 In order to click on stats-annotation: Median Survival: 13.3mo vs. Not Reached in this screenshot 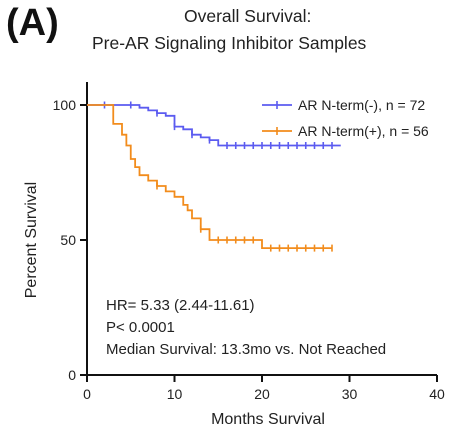, I will do `click(246, 349)`.